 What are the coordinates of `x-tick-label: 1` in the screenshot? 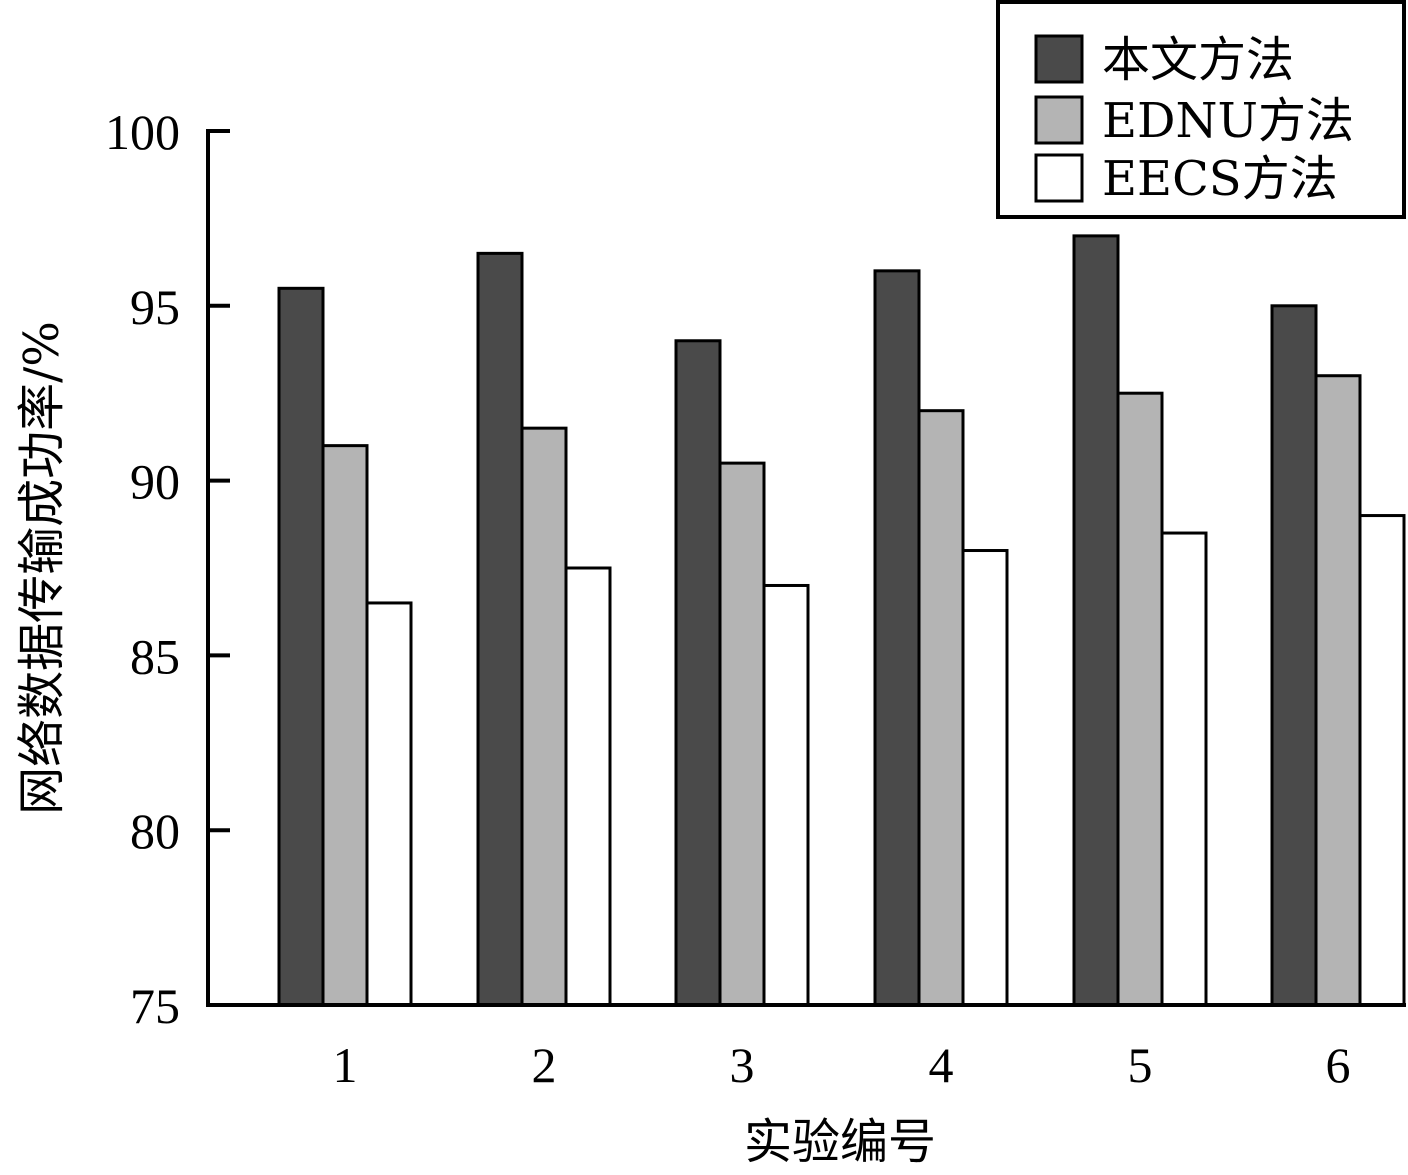 It's located at (345, 1065).